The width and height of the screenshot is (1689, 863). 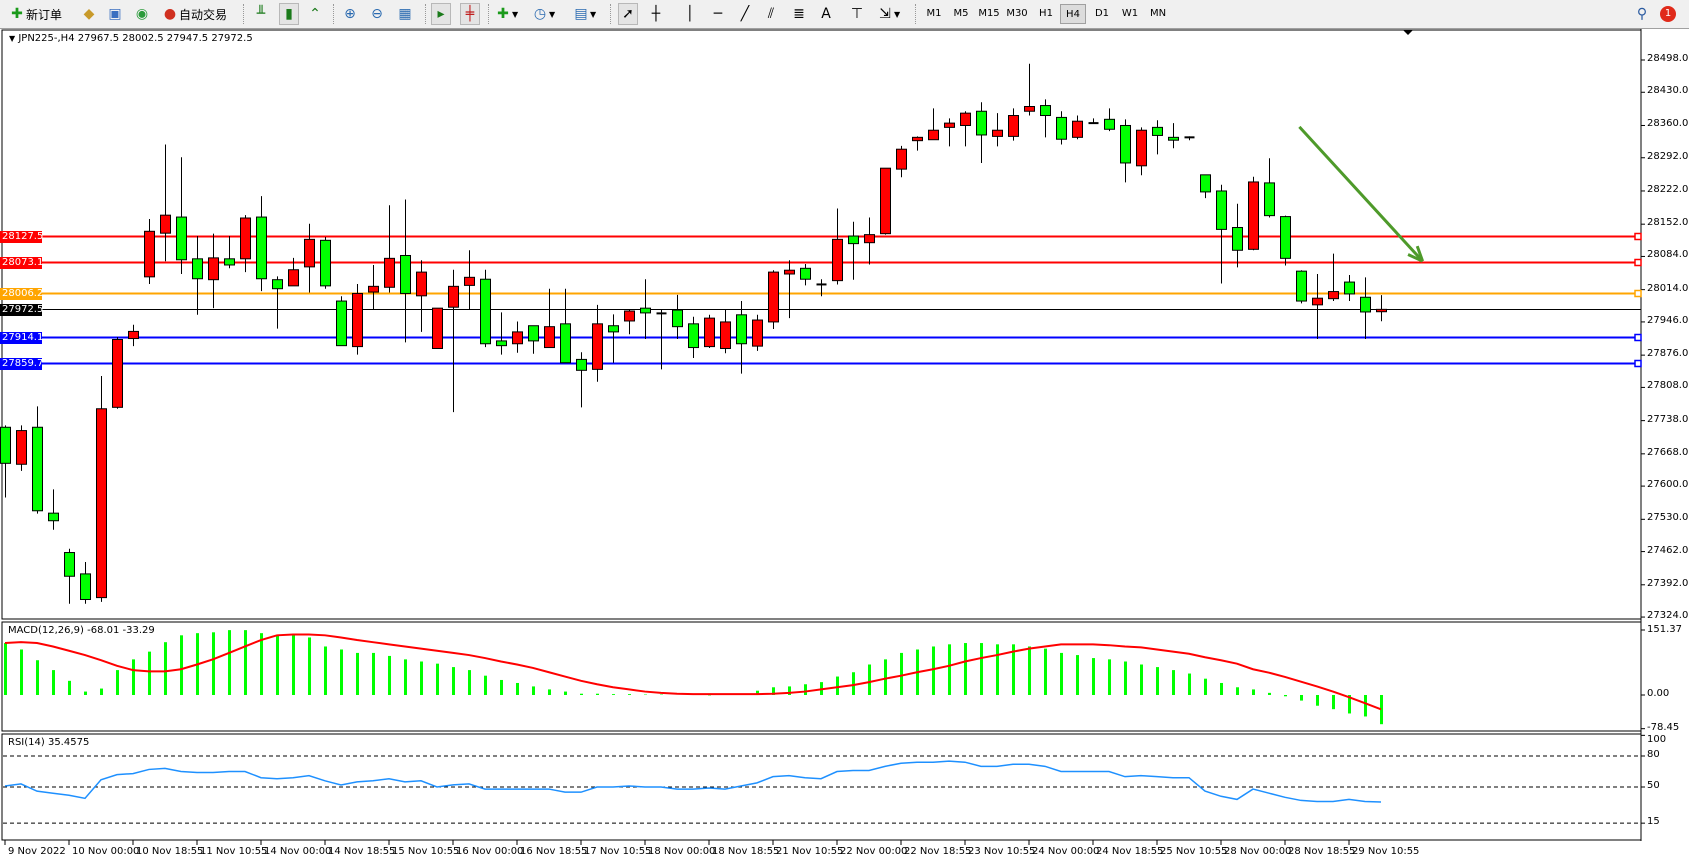 What do you see at coordinates (1102, 13) in the screenshot?
I see `timeframe-d1: D1` at bounding box center [1102, 13].